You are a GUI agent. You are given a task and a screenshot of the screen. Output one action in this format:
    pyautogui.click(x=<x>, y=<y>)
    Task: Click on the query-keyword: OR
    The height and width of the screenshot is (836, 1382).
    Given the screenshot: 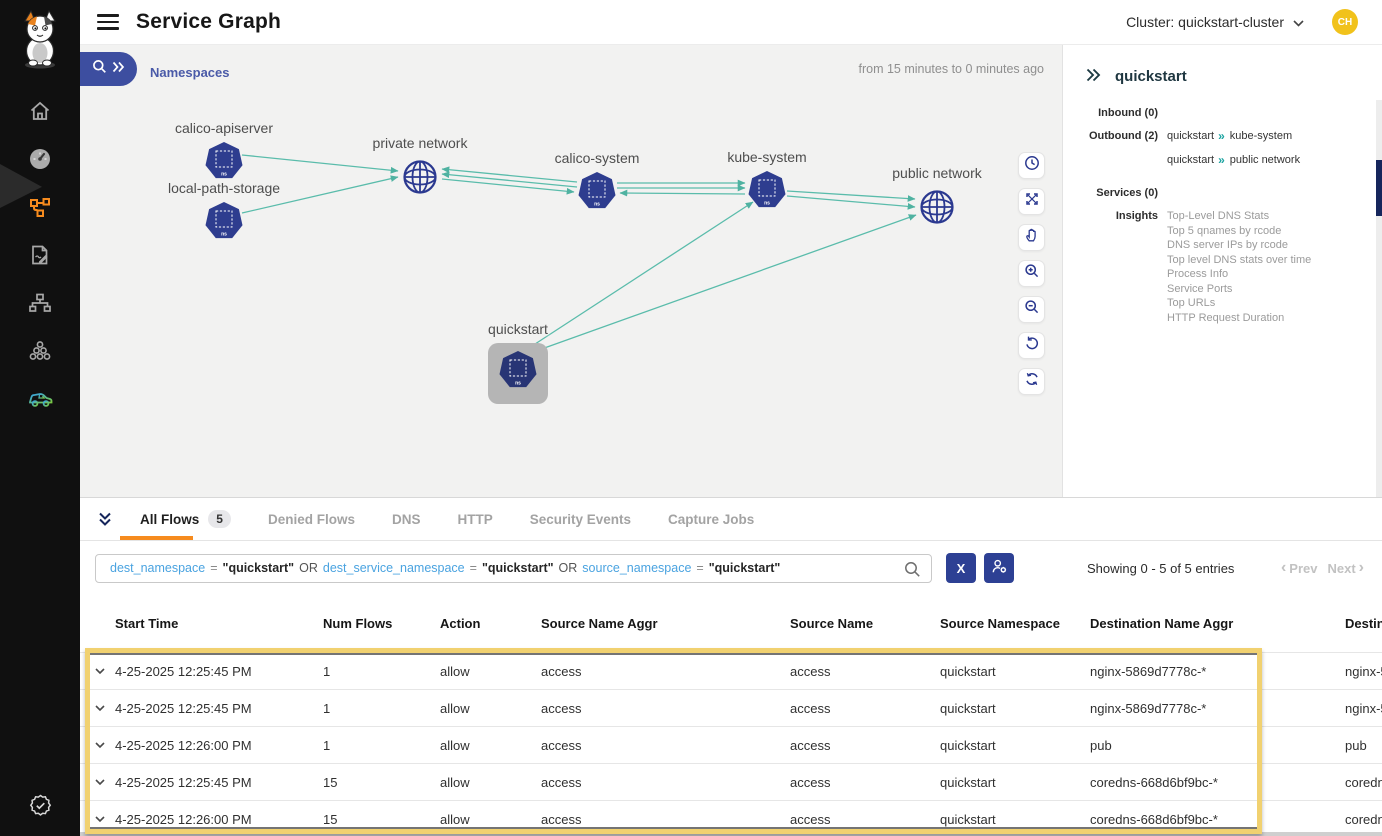 What is the action you would take?
    pyautogui.click(x=308, y=568)
    